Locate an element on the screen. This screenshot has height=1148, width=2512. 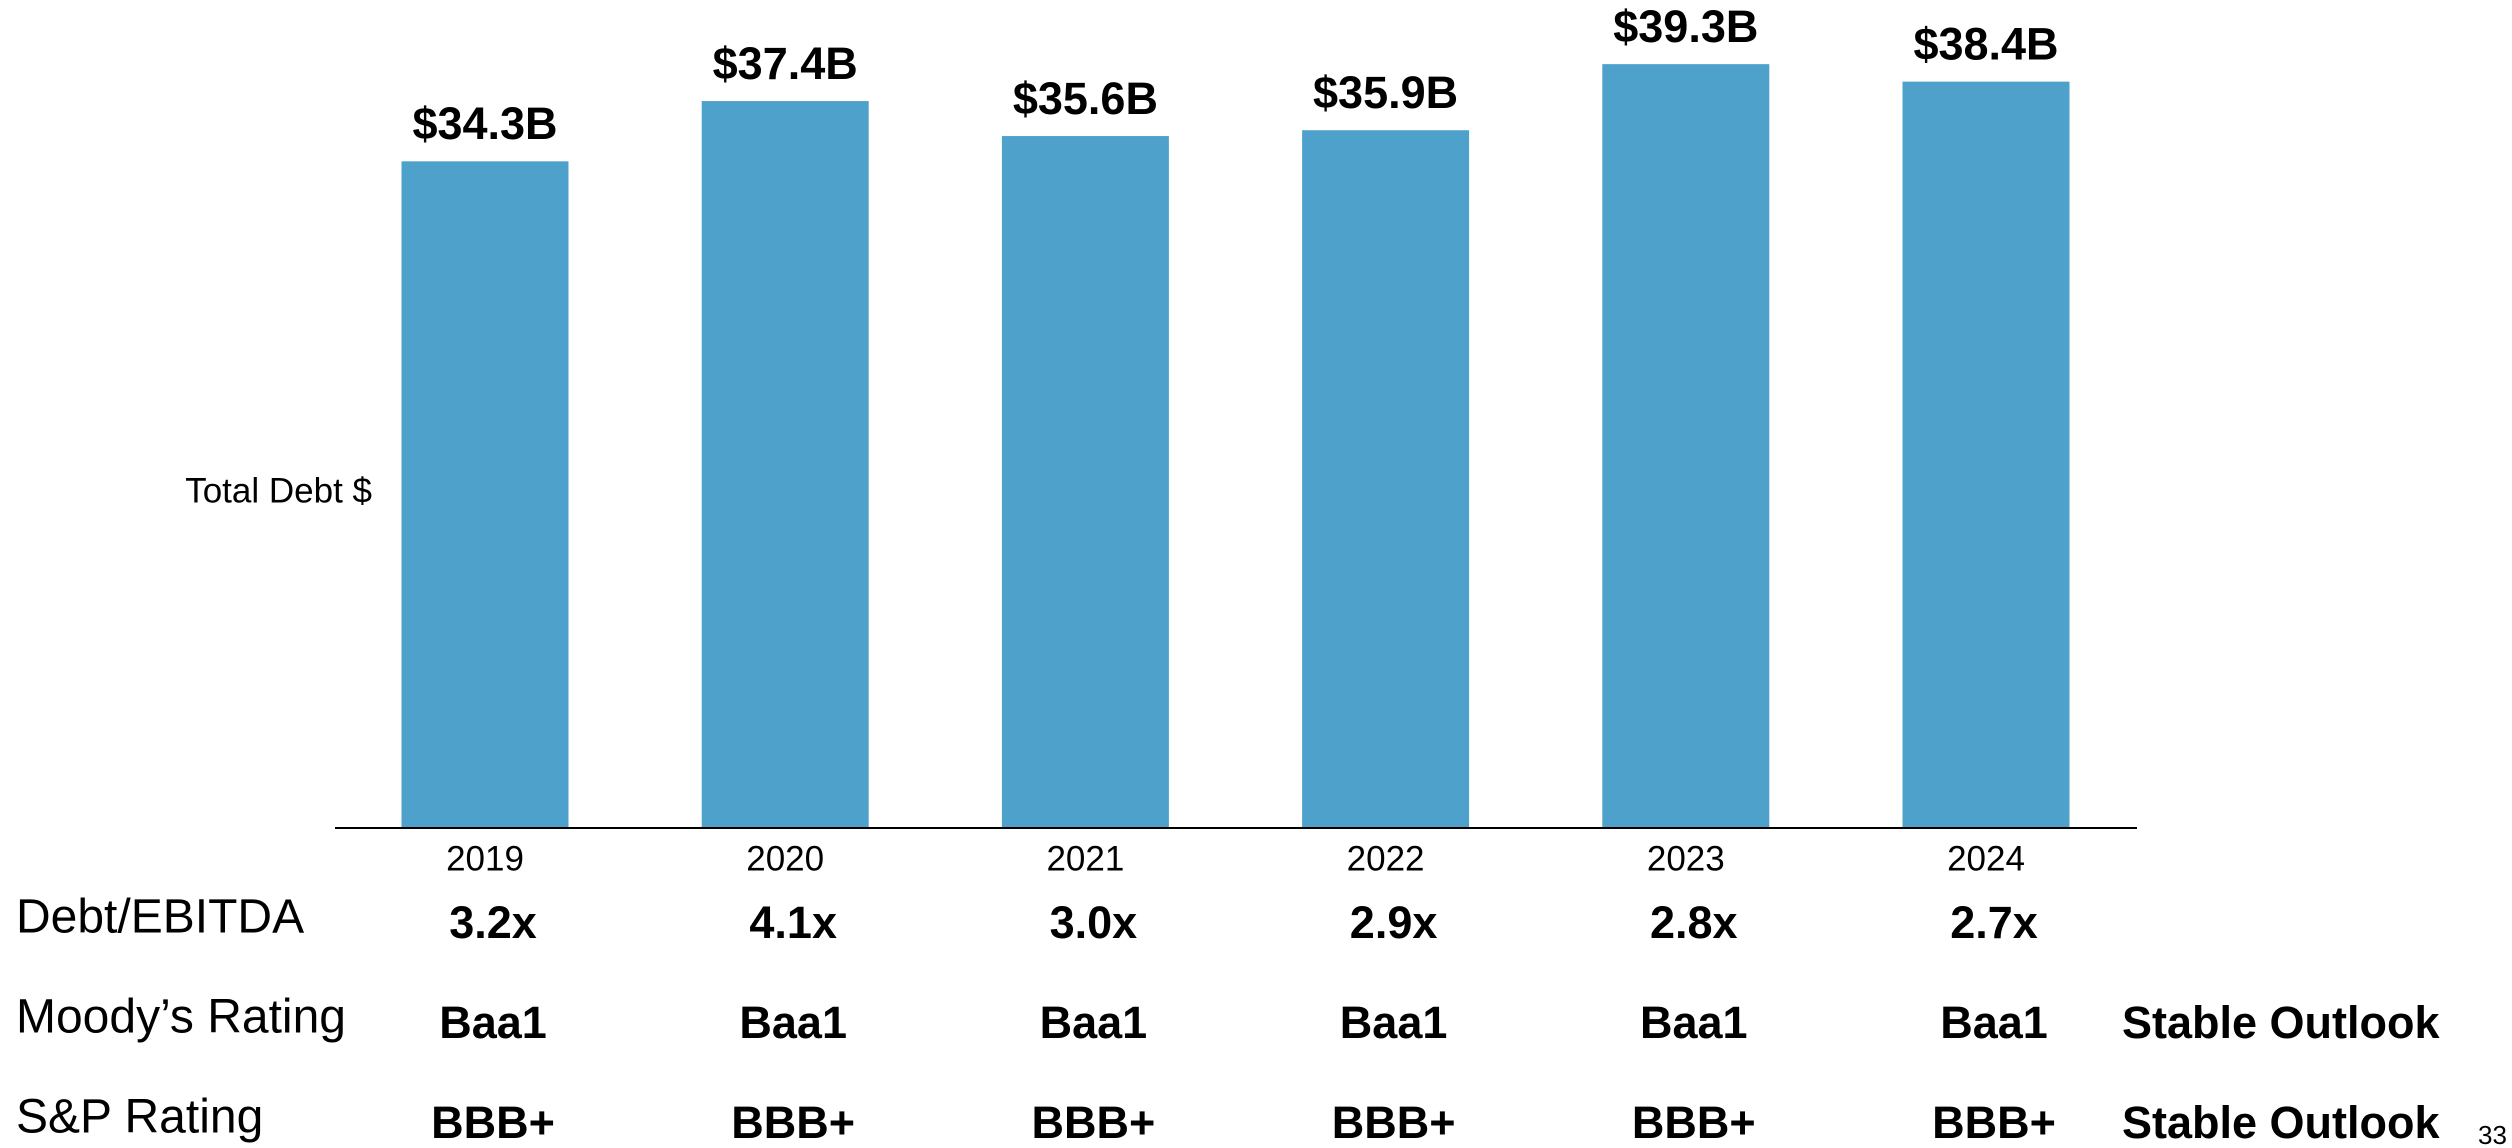
table-cell: 3.2x is located at coordinates (493, 922).